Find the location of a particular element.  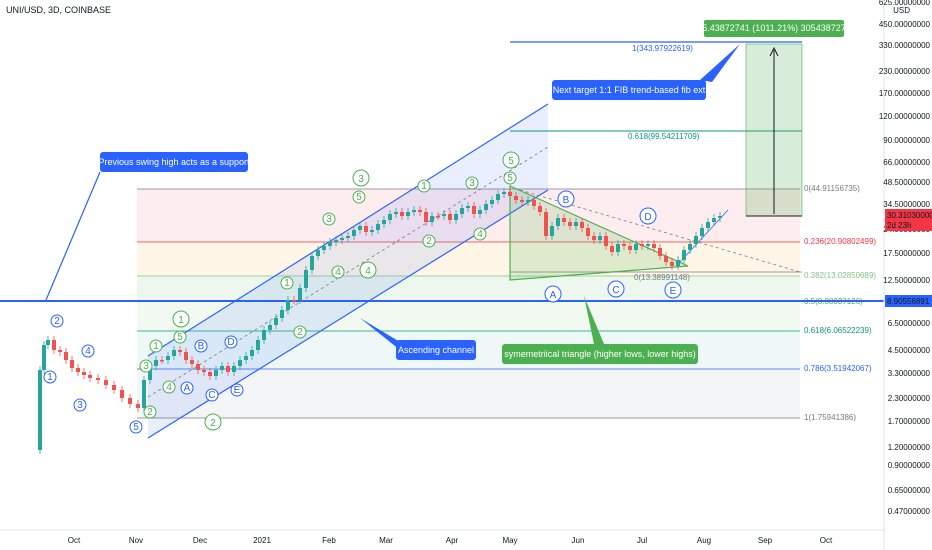

callout-support: Previous swing high acts as a support is located at coordinates (147, 226).